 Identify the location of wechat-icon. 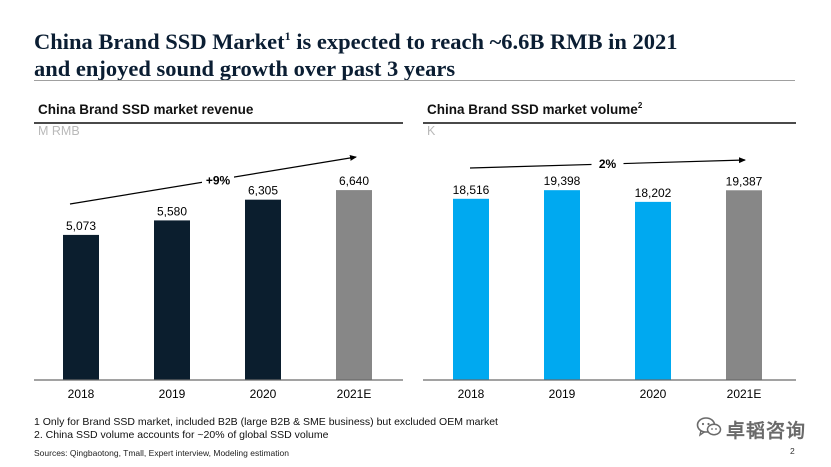
(709, 429).